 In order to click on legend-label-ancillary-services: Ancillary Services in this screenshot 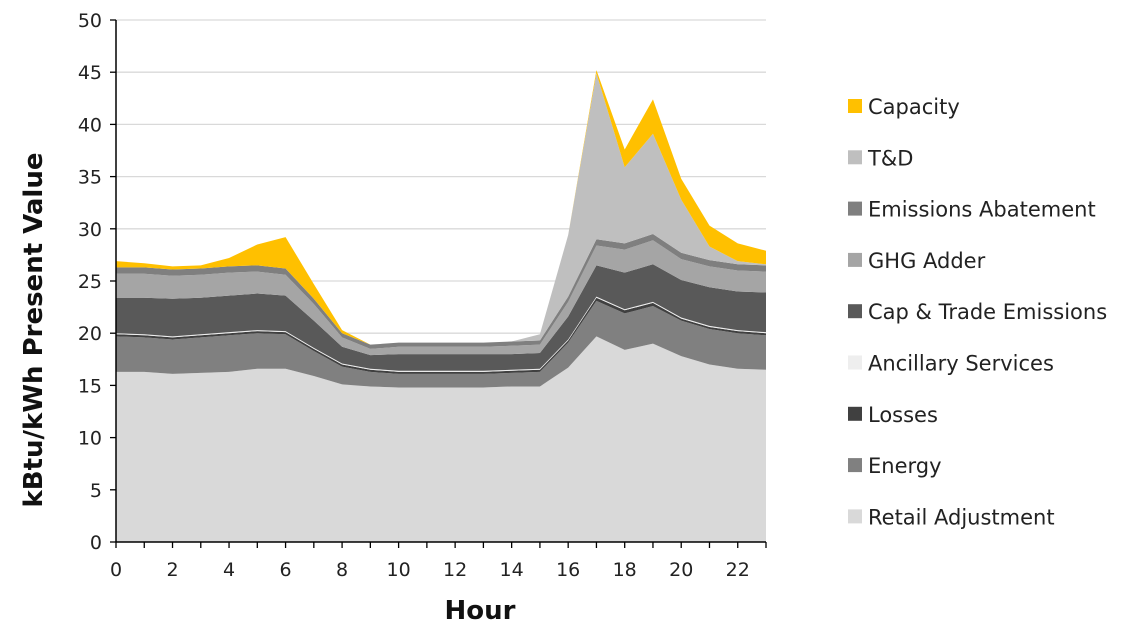, I will do `click(961, 364)`.